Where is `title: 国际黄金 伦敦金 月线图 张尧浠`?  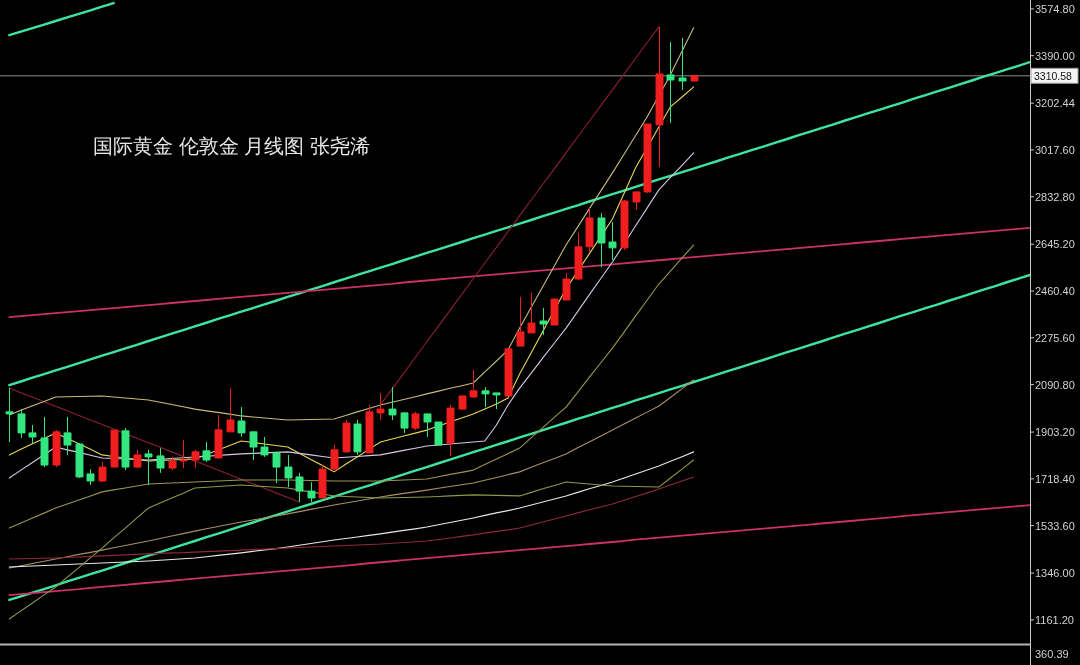
title: 国际黄金 伦敦金 月线图 张尧浠 is located at coordinates (231, 146).